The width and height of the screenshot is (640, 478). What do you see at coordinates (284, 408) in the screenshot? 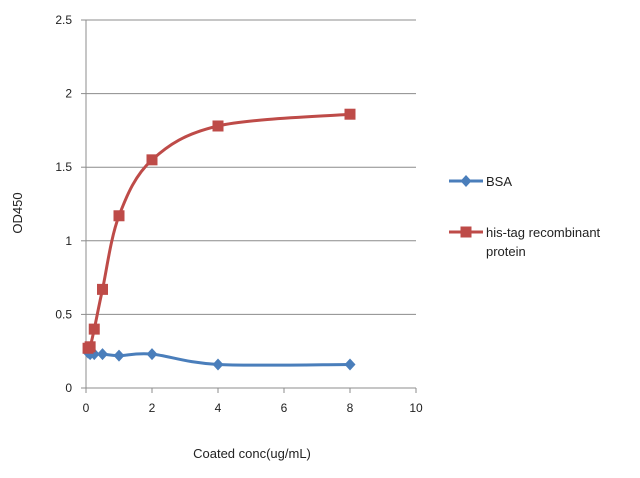
I see `x-tick-label: 6` at bounding box center [284, 408].